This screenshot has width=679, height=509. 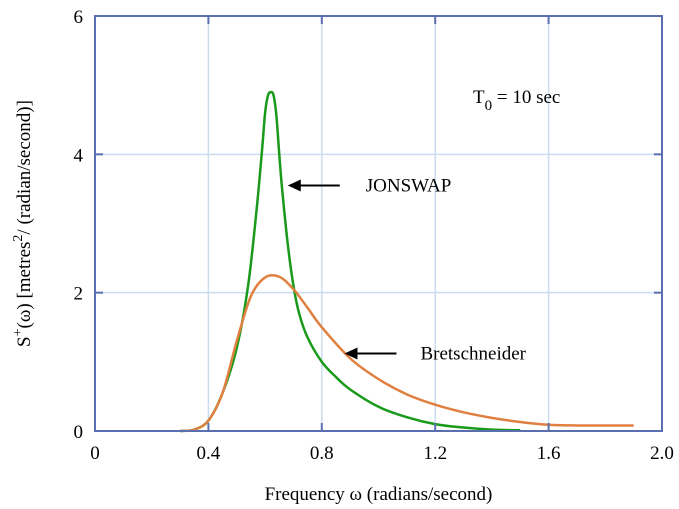 I want to click on y-tick-label: 6, so click(x=79, y=17).